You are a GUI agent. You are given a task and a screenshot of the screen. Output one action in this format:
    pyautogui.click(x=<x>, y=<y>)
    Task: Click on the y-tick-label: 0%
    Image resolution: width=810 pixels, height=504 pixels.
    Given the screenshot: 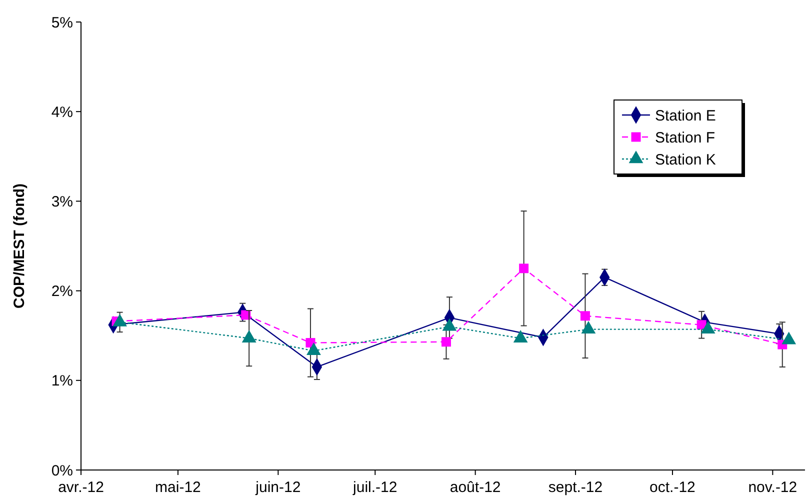 What is the action you would take?
    pyautogui.click(x=62, y=471)
    